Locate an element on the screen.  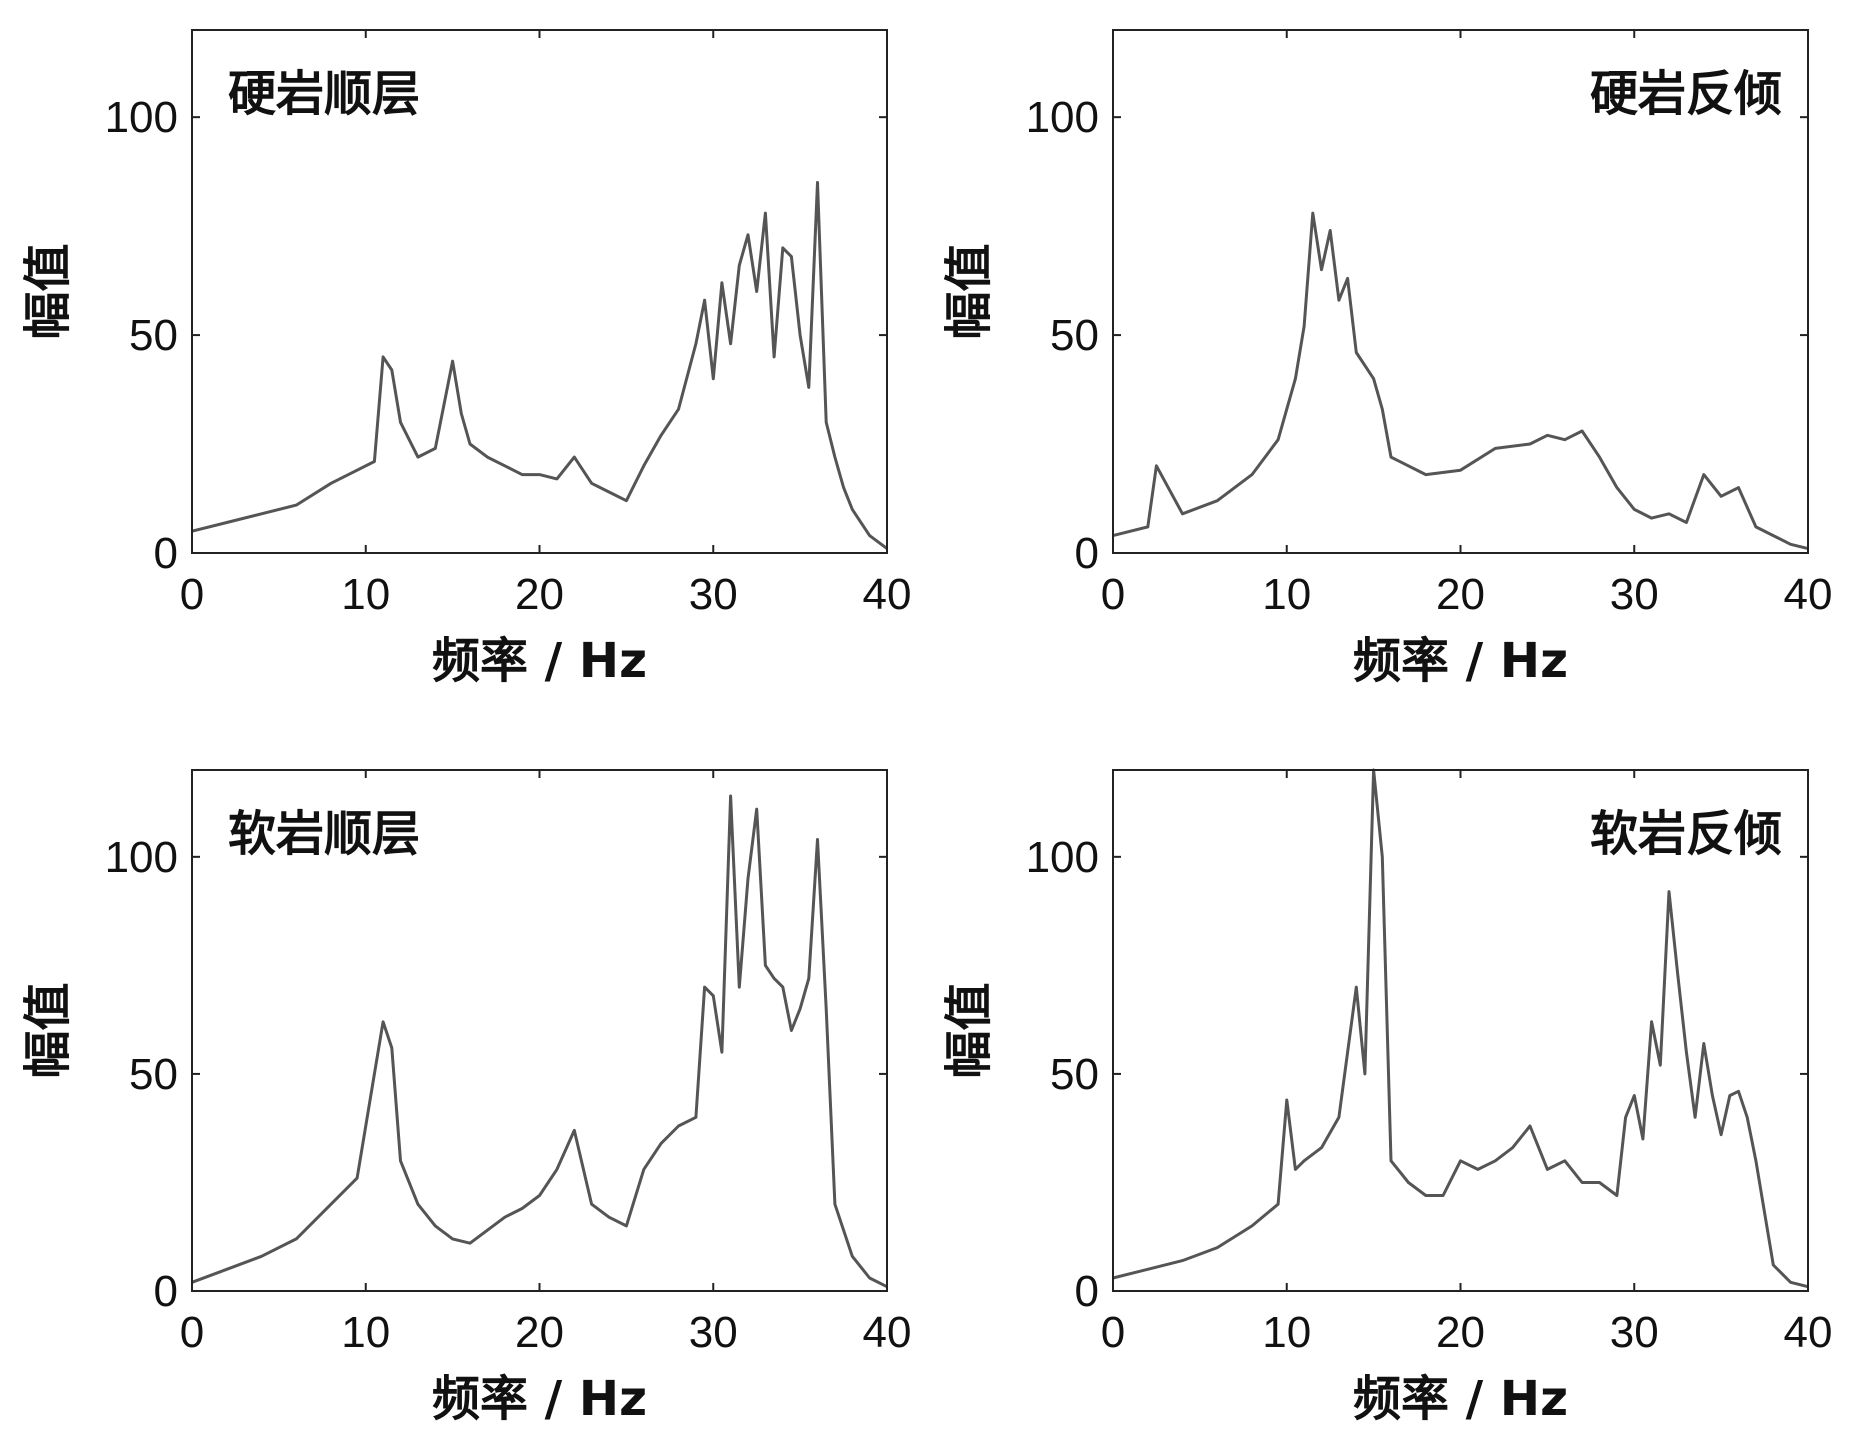
panel-label: 硬岩反倾 is located at coordinates (1686, 94).